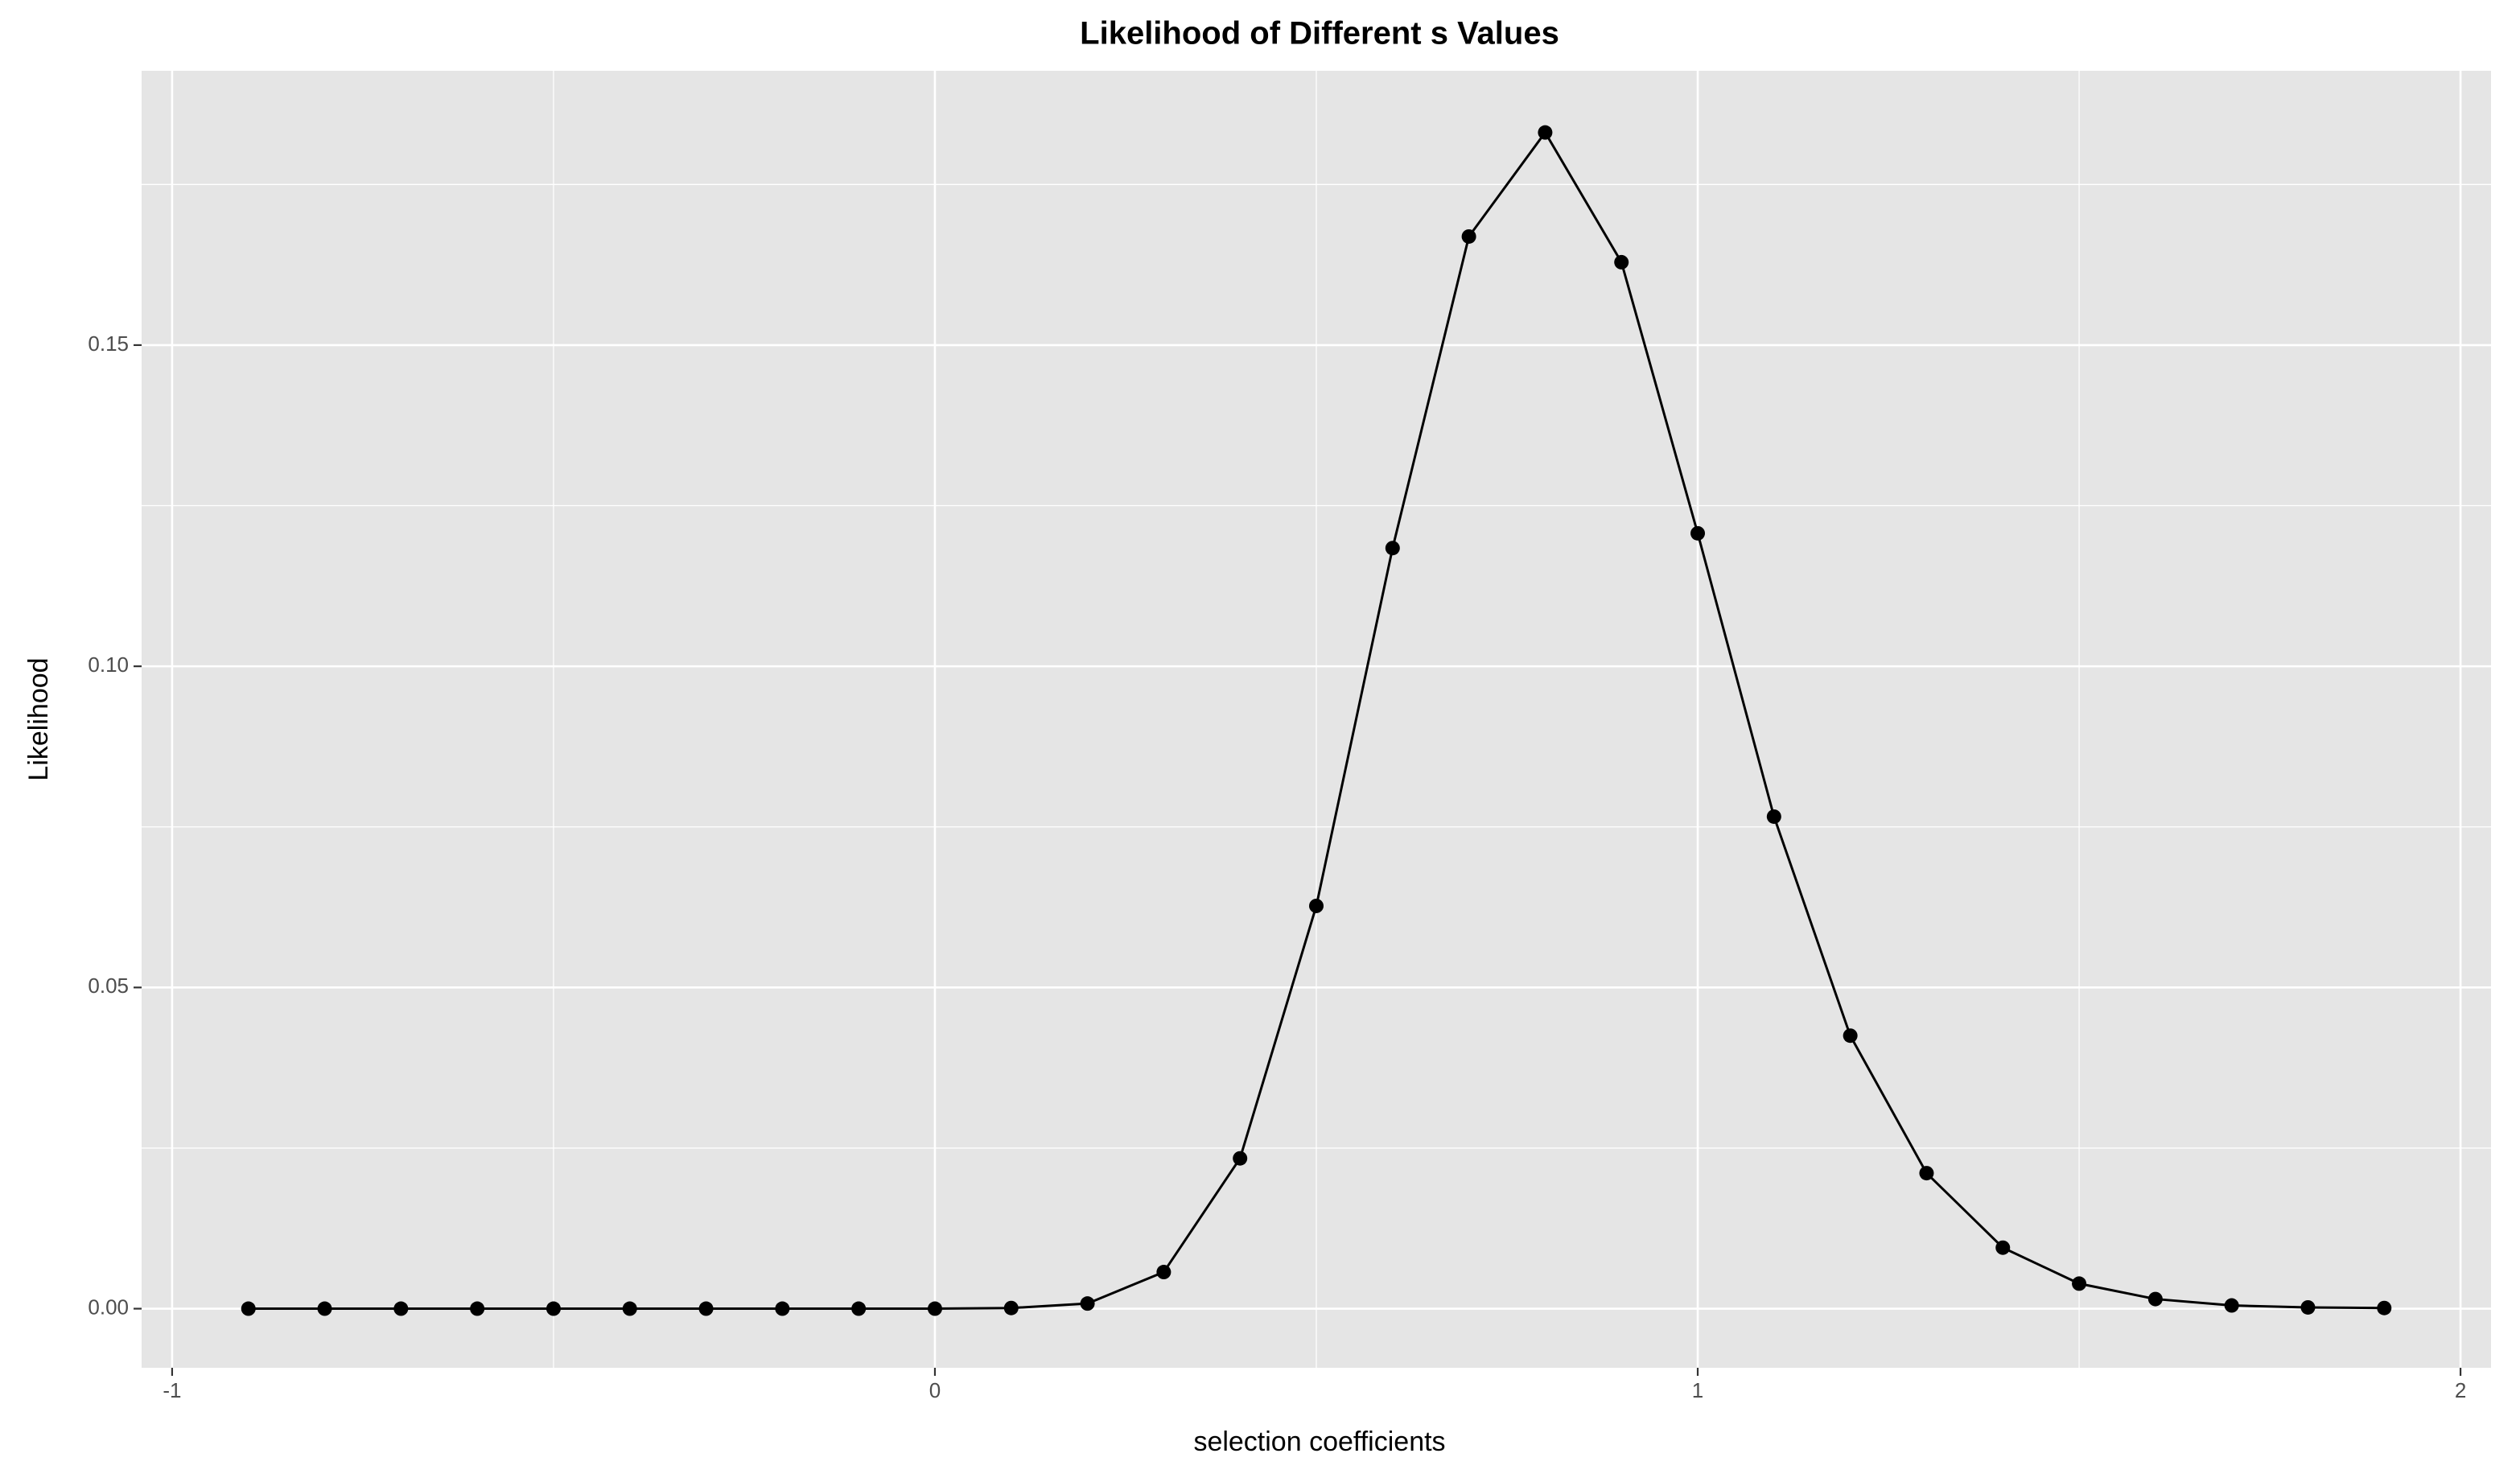 The image size is (2520, 1478). I want to click on x-tick-label: 0, so click(935, 1390).